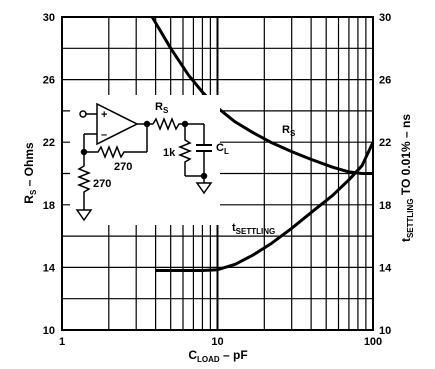  I want to click on schematic-cl-main: C, so click(220, 148).